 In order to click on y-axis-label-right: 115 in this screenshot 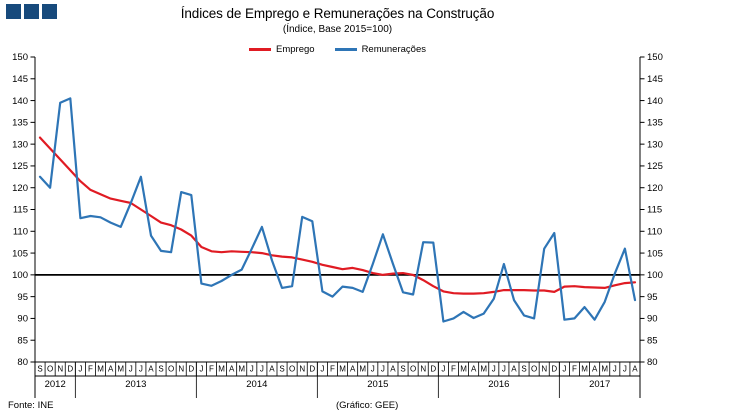, I will do `click(654, 210)`.